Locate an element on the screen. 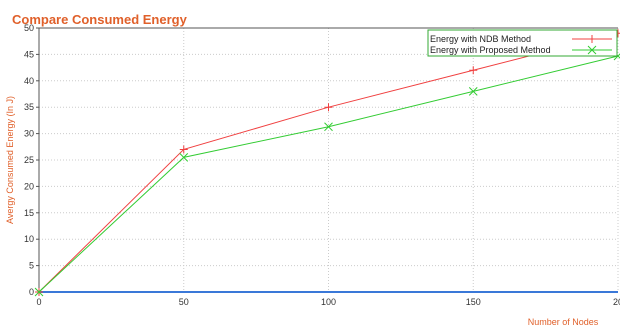 This screenshot has height=327, width=620. y-tick-labels: 0 5 10 15 20 25 30 35 40 45 50 is located at coordinates (31, 160).